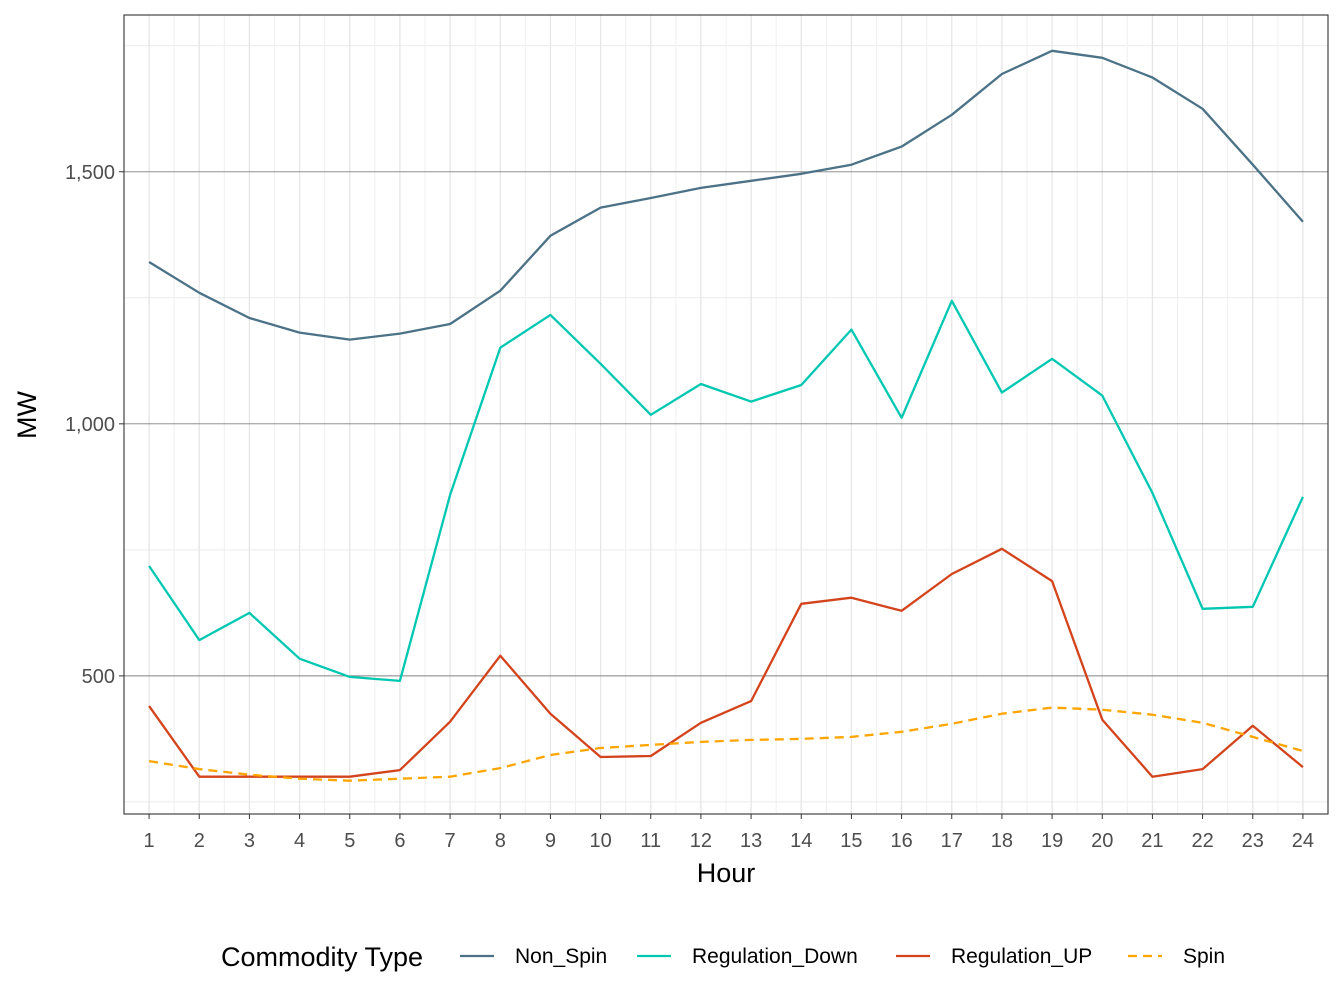  Describe the element at coordinates (90, 425) in the screenshot. I see `y-tick-label: 1,000` at that location.